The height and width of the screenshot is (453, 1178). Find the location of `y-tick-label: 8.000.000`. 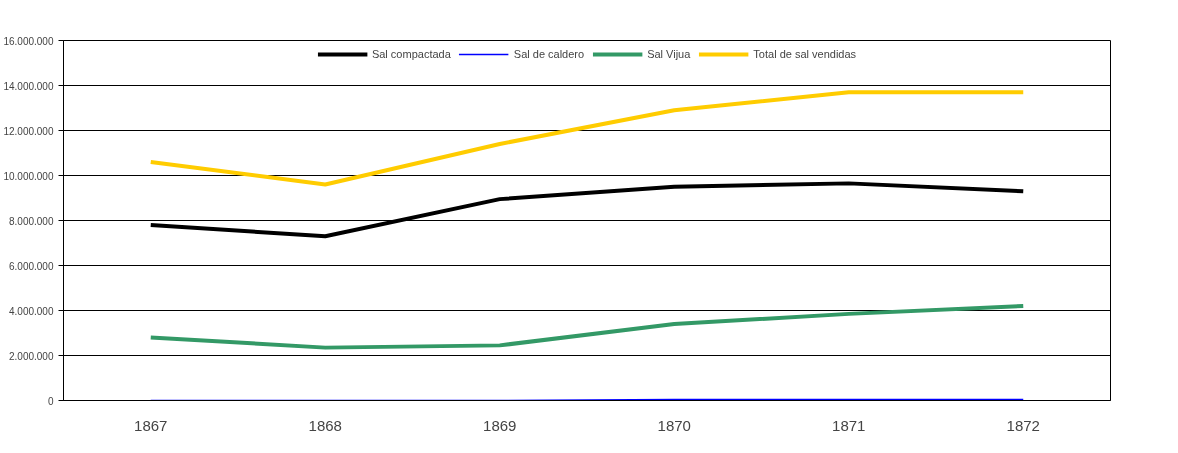

y-tick-label: 8.000.000 is located at coordinates (31, 221).